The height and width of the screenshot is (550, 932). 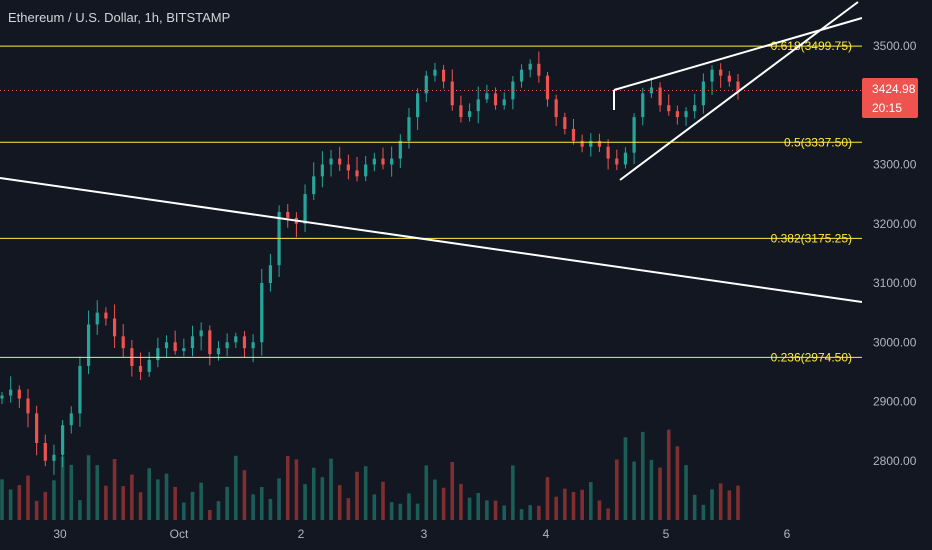 I want to click on price-tick-label: 2900.00, so click(x=895, y=402).